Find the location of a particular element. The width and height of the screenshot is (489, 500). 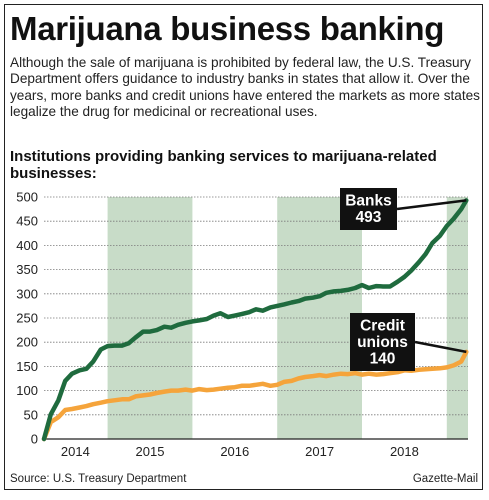

page-title: Marijuana business banking is located at coordinates (227, 28).